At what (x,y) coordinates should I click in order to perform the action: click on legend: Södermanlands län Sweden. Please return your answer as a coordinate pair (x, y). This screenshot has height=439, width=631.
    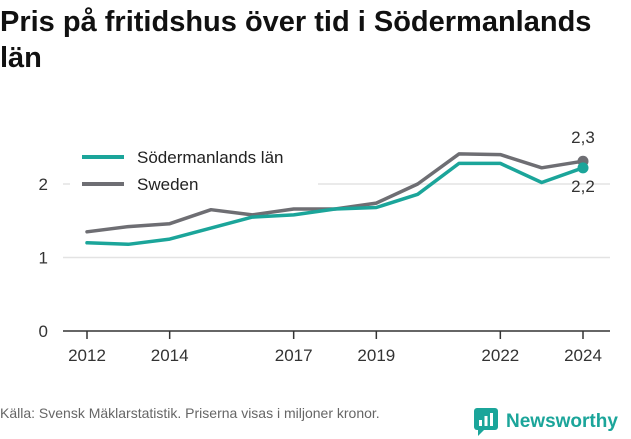
    Looking at the image, I should click on (194, 169).